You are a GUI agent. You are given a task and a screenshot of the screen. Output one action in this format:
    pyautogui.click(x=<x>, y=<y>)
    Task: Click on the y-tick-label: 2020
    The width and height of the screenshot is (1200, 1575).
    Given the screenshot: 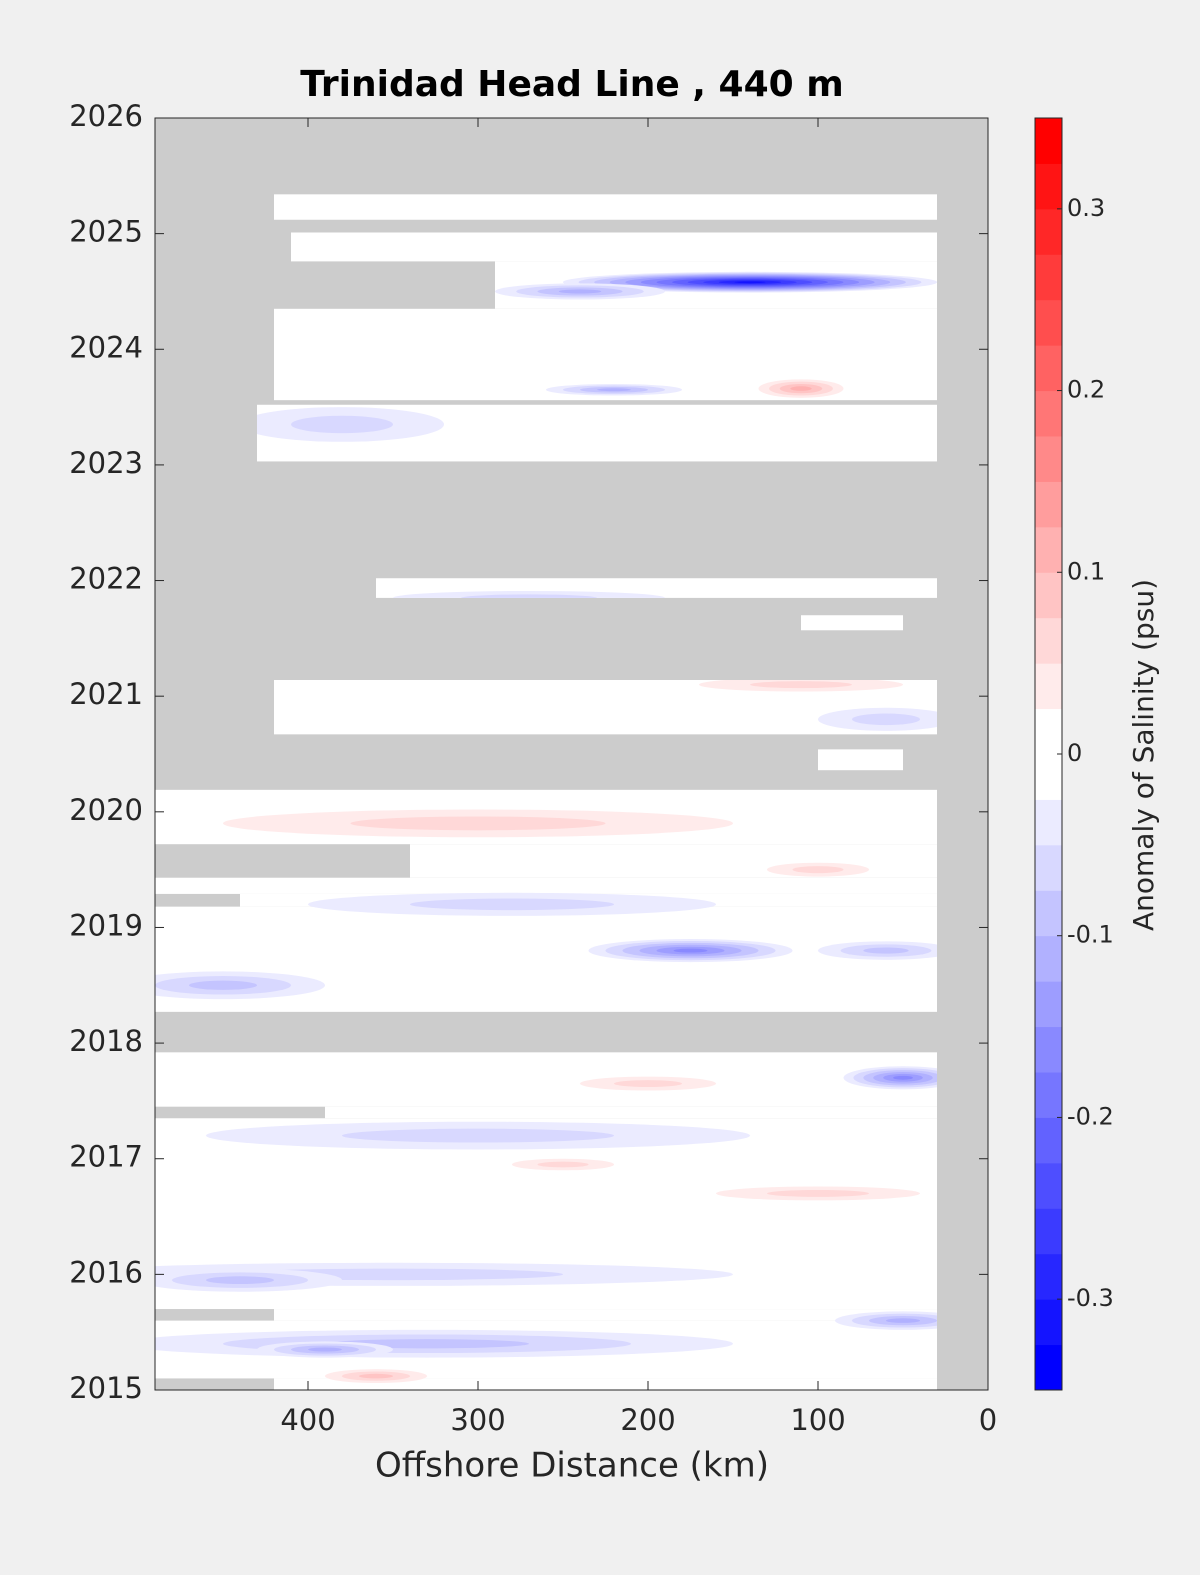 What is the action you would take?
    pyautogui.click(x=106, y=810)
    